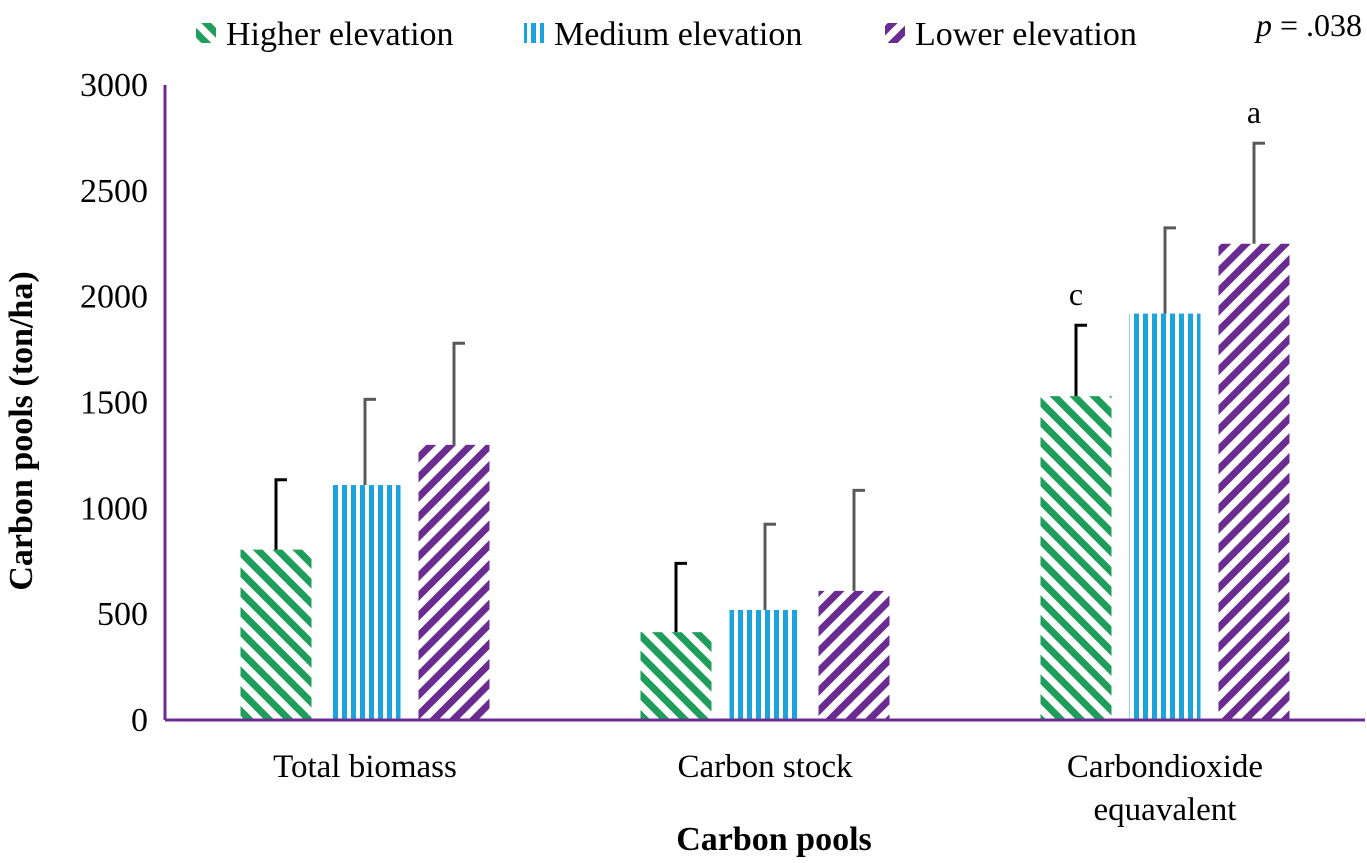 The image size is (1367, 863). Describe the element at coordinates (139, 720) in the screenshot. I see `y-tick-label: 0` at that location.